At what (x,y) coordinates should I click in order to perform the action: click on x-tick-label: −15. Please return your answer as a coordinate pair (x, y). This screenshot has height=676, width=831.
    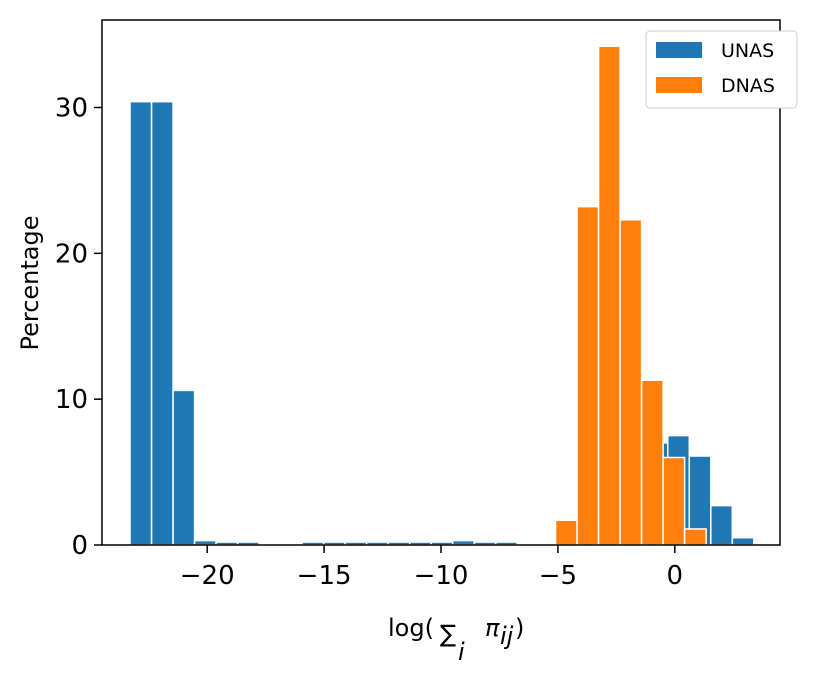
    Looking at the image, I should click on (324, 576).